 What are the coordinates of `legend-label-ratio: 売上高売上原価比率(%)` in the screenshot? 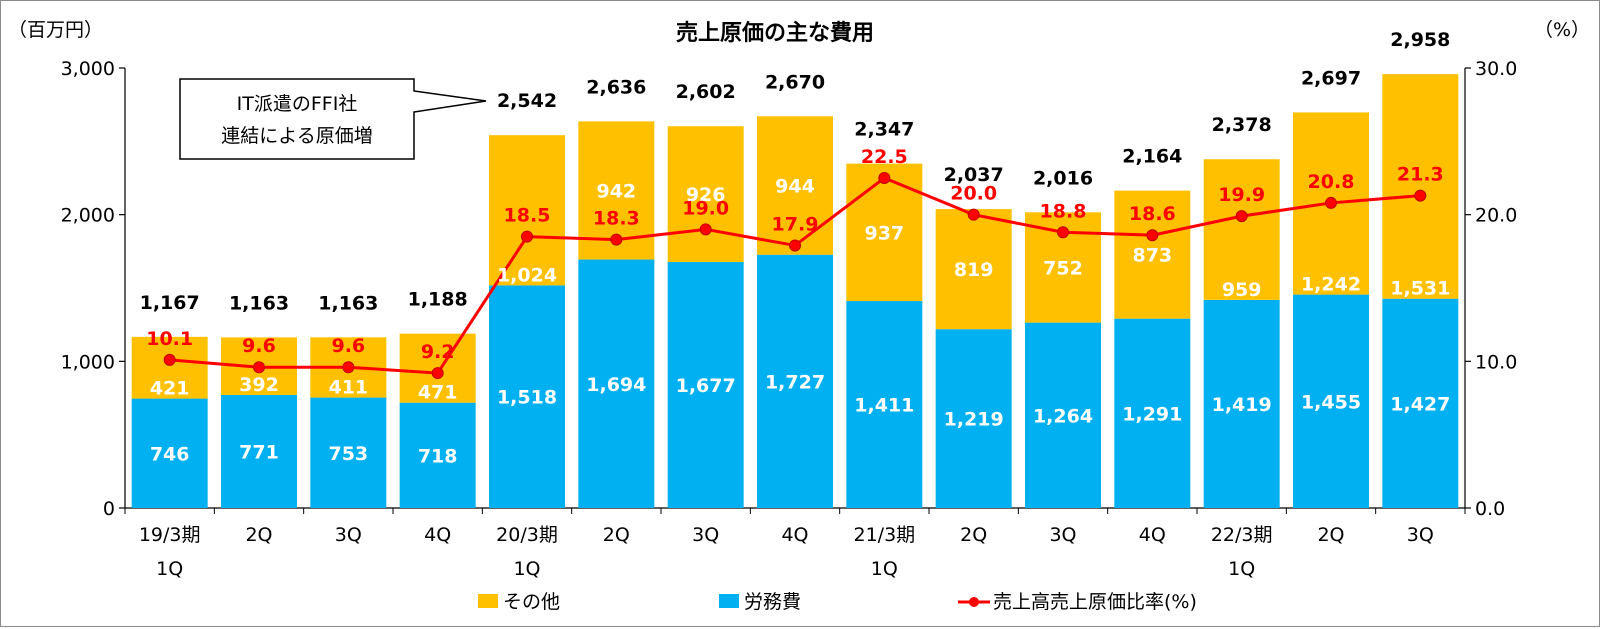 It's located at (1095, 602).